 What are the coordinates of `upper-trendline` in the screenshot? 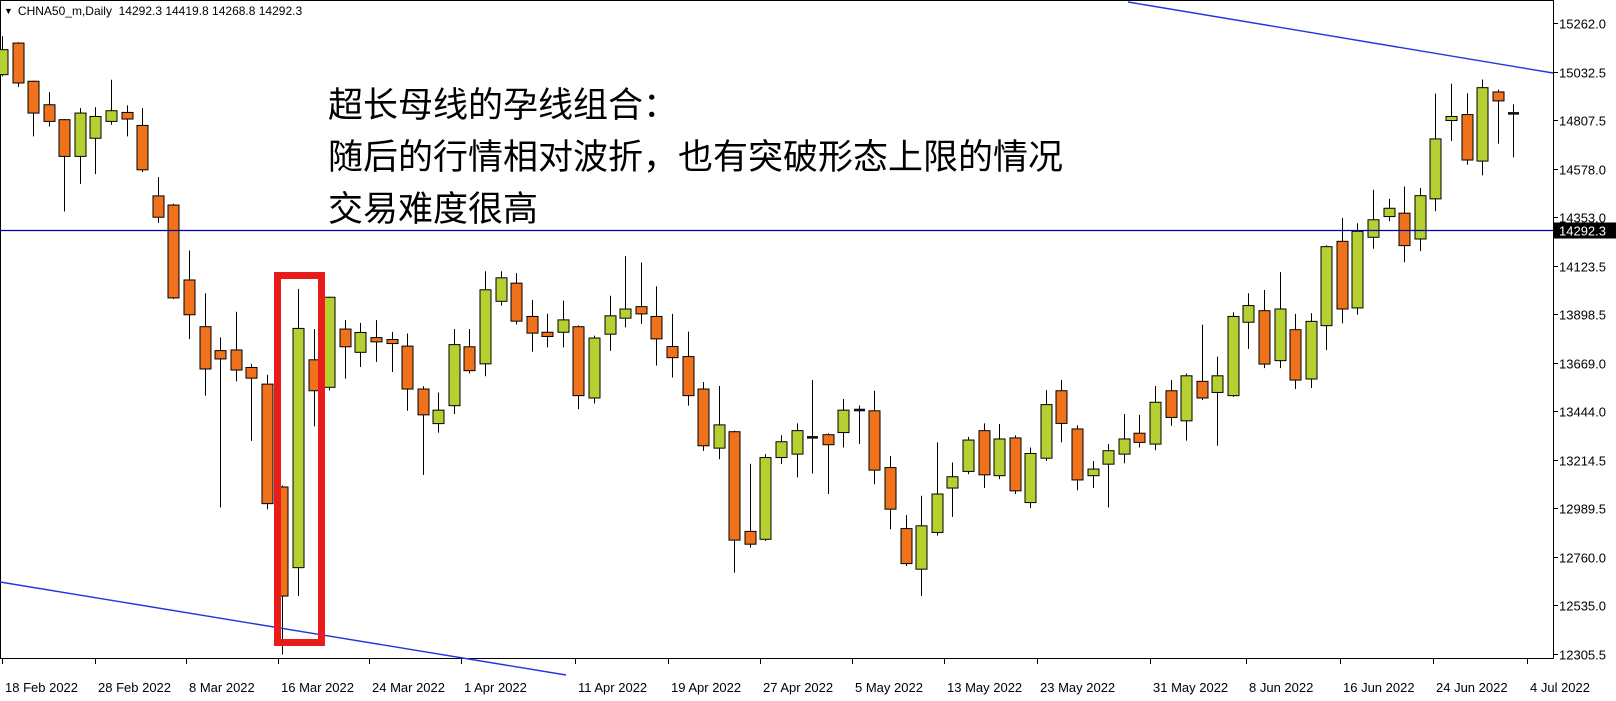 It's located at (1340, 37).